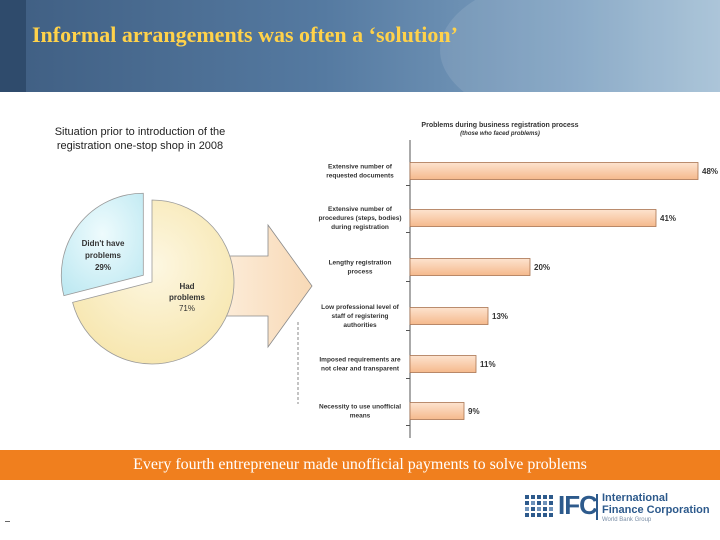 This screenshot has width=720, height=540. Describe the element at coordinates (360, 407) in the screenshot. I see `bar-category-label-line: Necessity to use unofficial` at that location.